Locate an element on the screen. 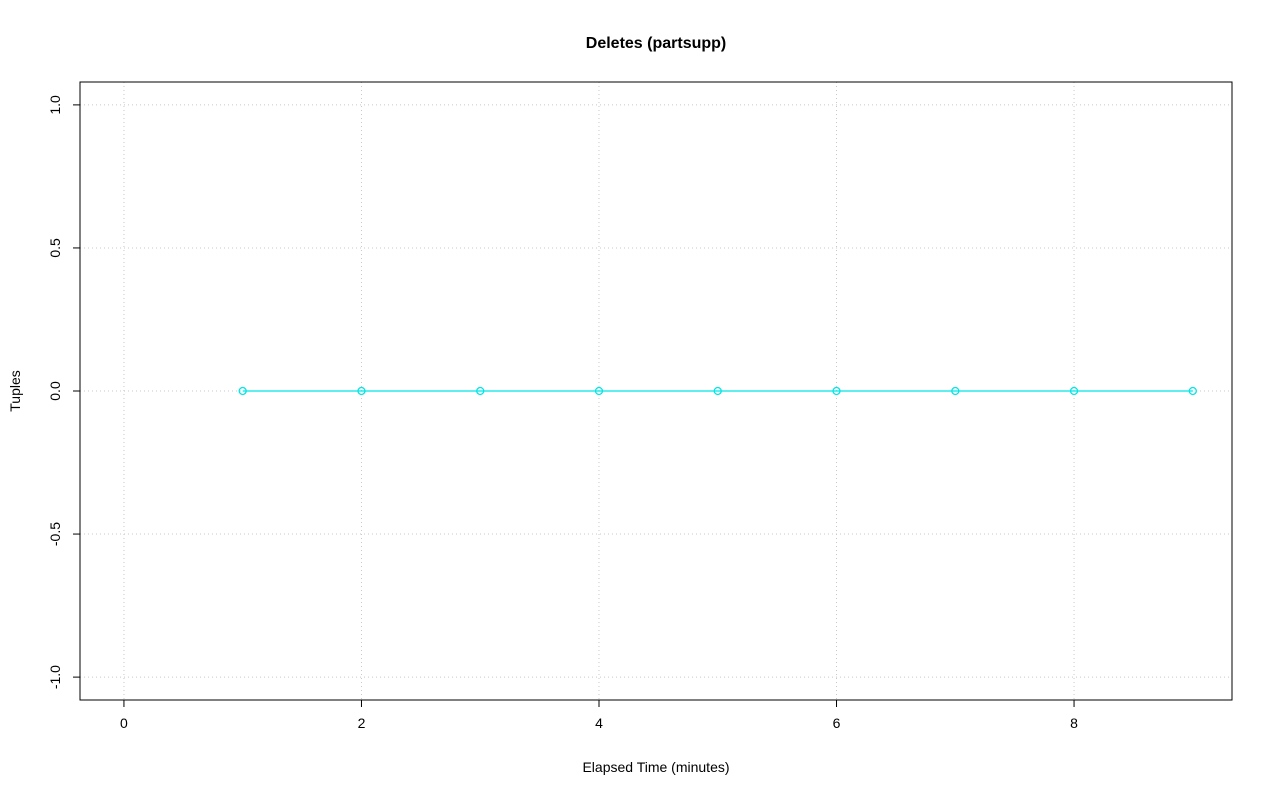 The height and width of the screenshot is (801, 1280). y-tick-label: 1.0 is located at coordinates (55, 105).